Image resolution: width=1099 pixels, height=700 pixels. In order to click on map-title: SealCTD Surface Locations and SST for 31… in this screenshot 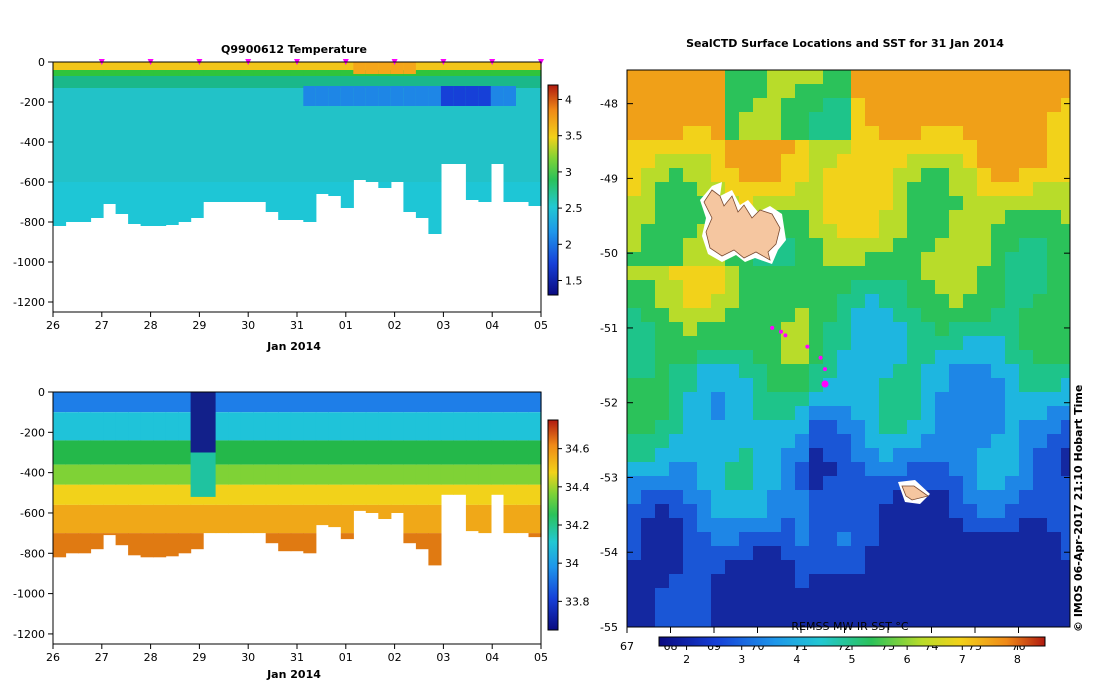, I will do `click(845, 43)`.